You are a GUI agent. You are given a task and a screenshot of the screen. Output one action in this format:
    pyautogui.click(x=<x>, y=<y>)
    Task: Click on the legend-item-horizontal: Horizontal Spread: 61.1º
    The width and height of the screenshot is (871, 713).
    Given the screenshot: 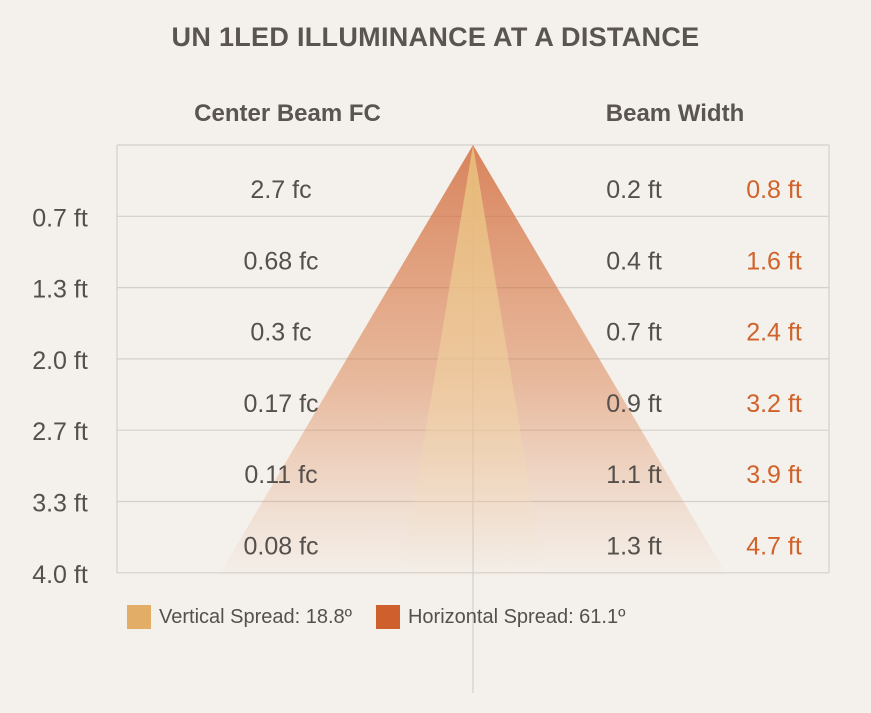 What is the action you would take?
    pyautogui.click(x=500, y=617)
    